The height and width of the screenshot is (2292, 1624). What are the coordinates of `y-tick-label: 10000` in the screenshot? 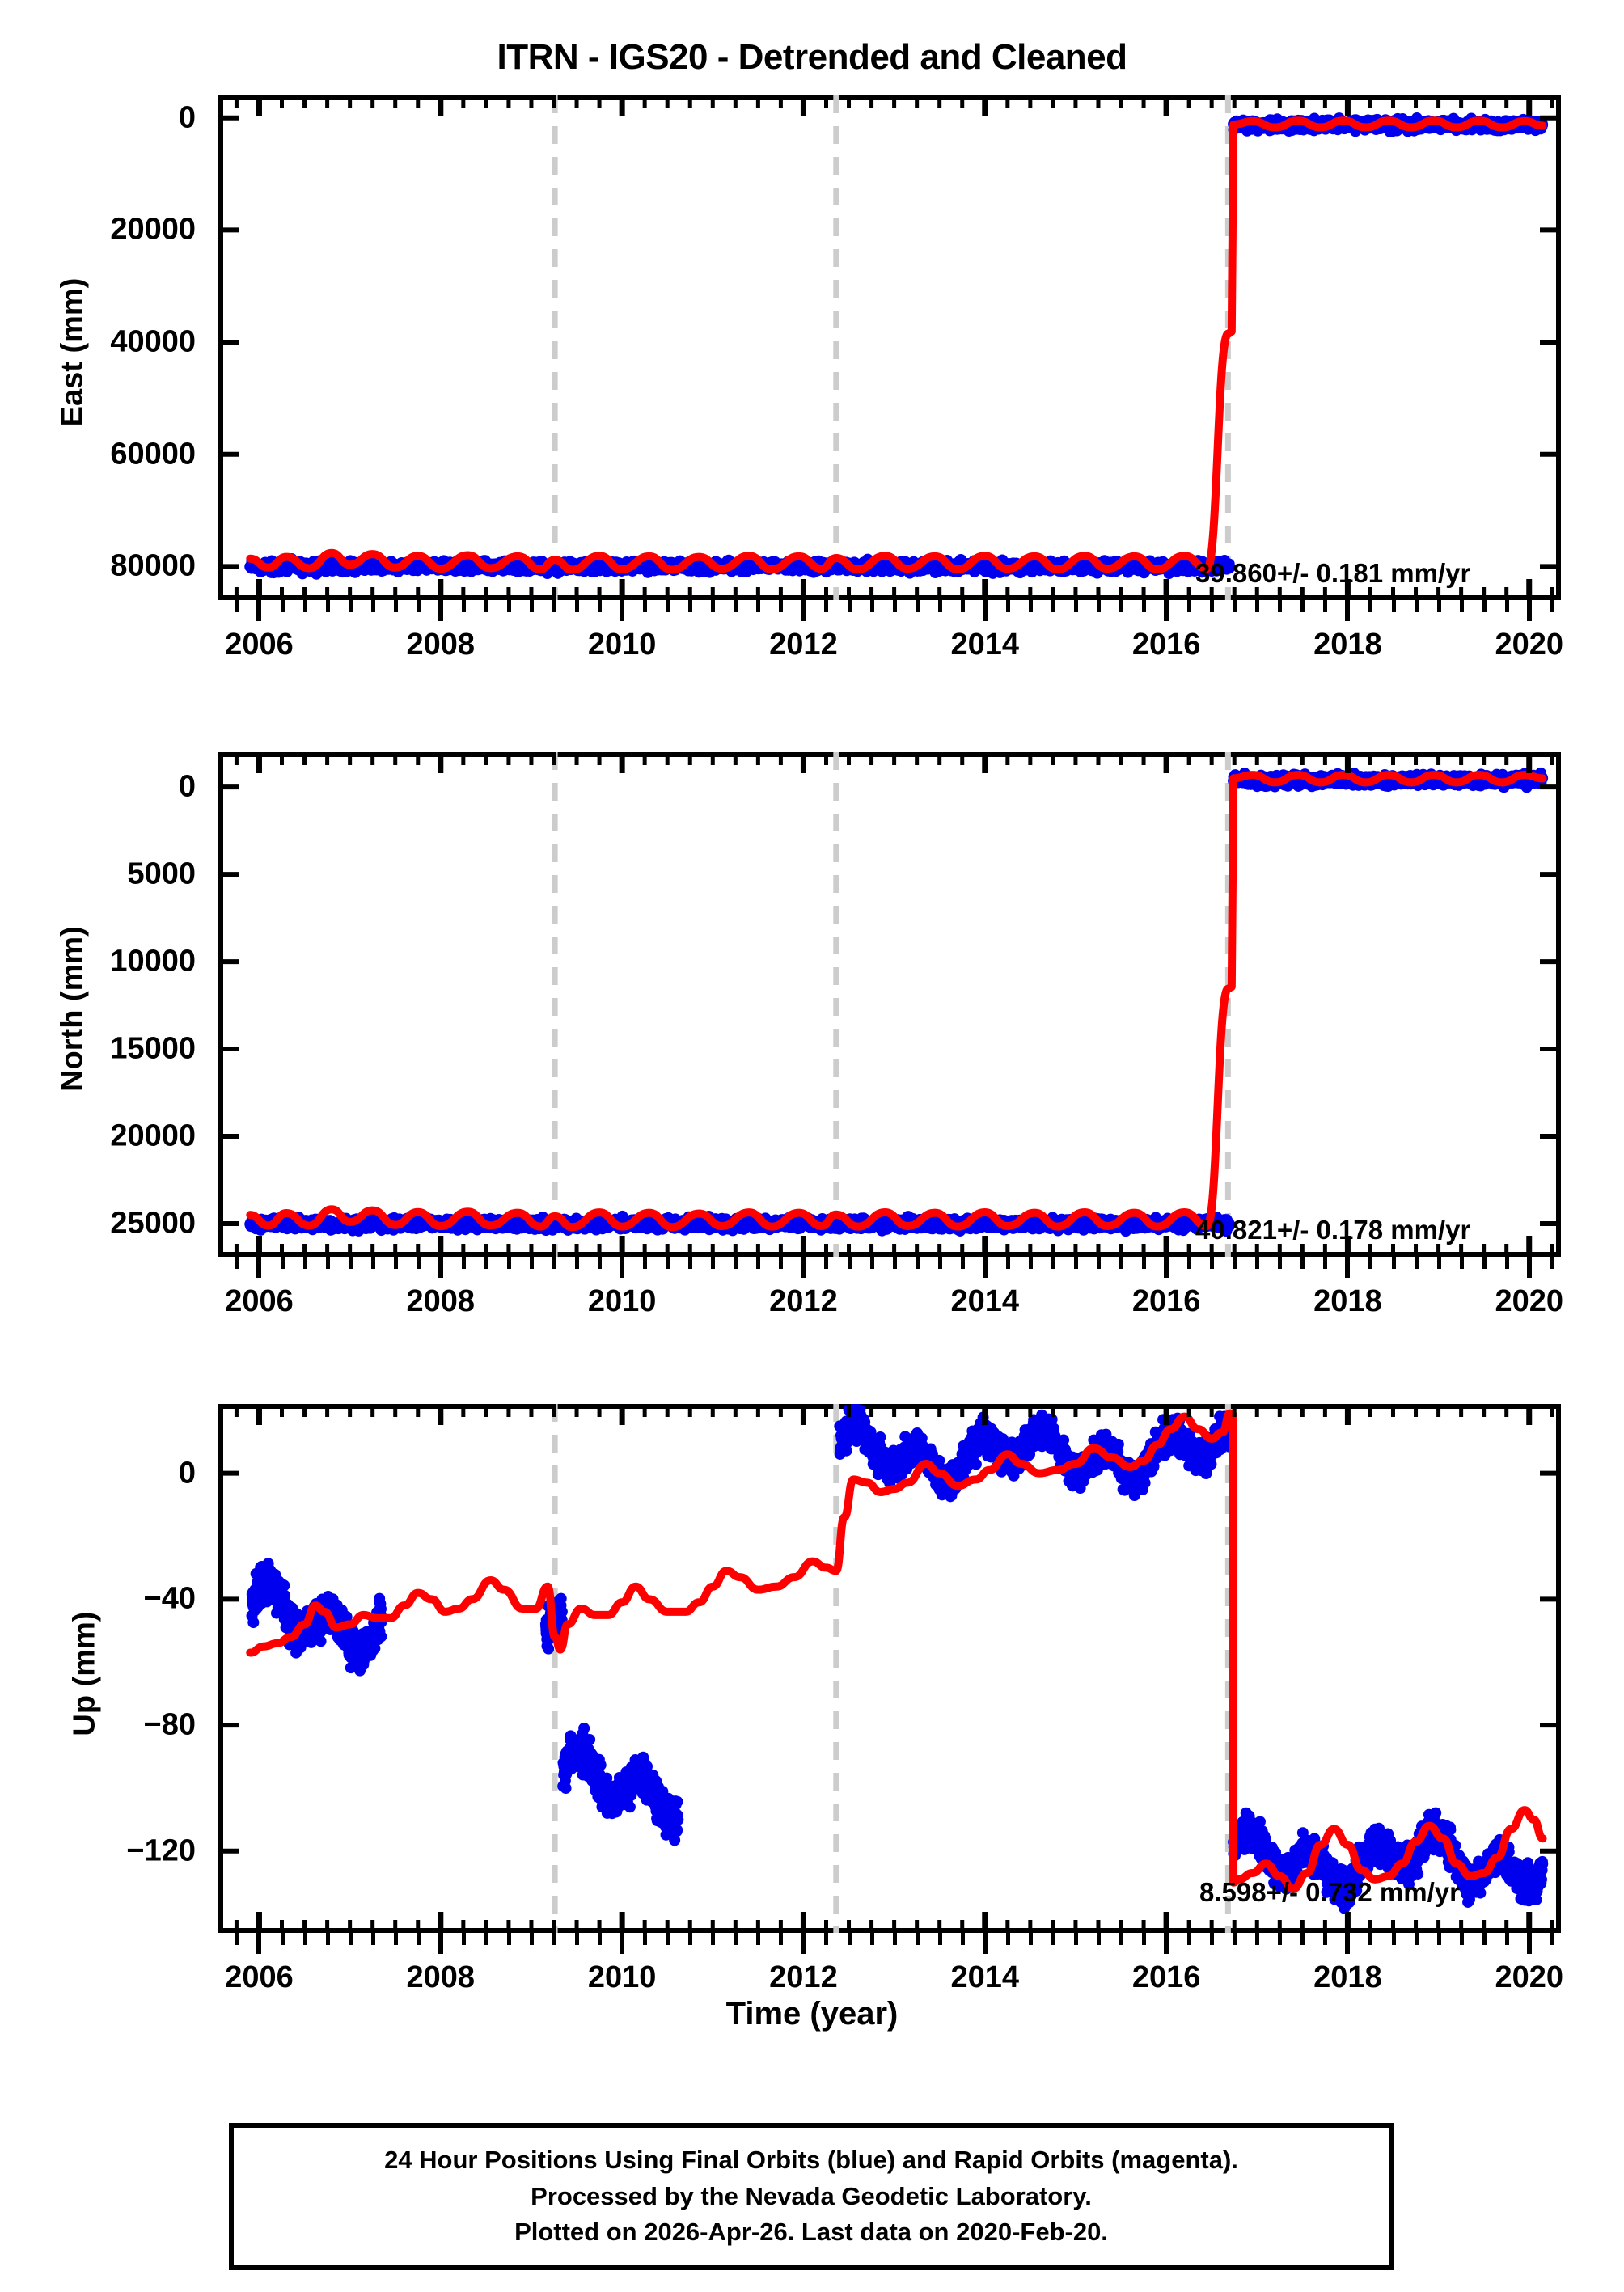 It's located at (153, 962).